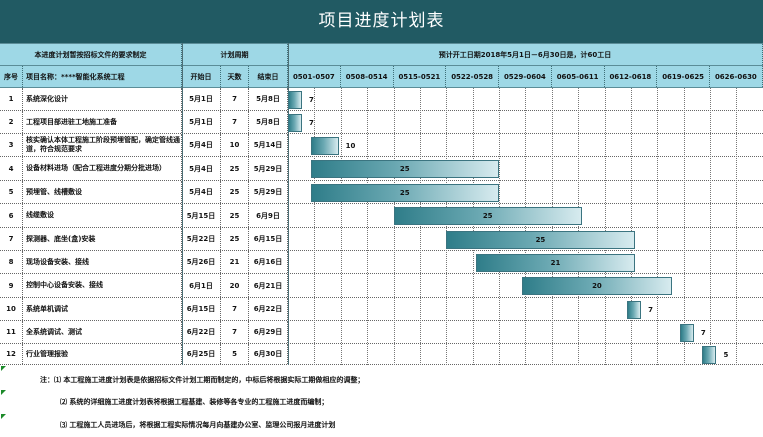  What do you see at coordinates (268, 239) in the screenshot?
I see `task-end: 6月15日` at bounding box center [268, 239].